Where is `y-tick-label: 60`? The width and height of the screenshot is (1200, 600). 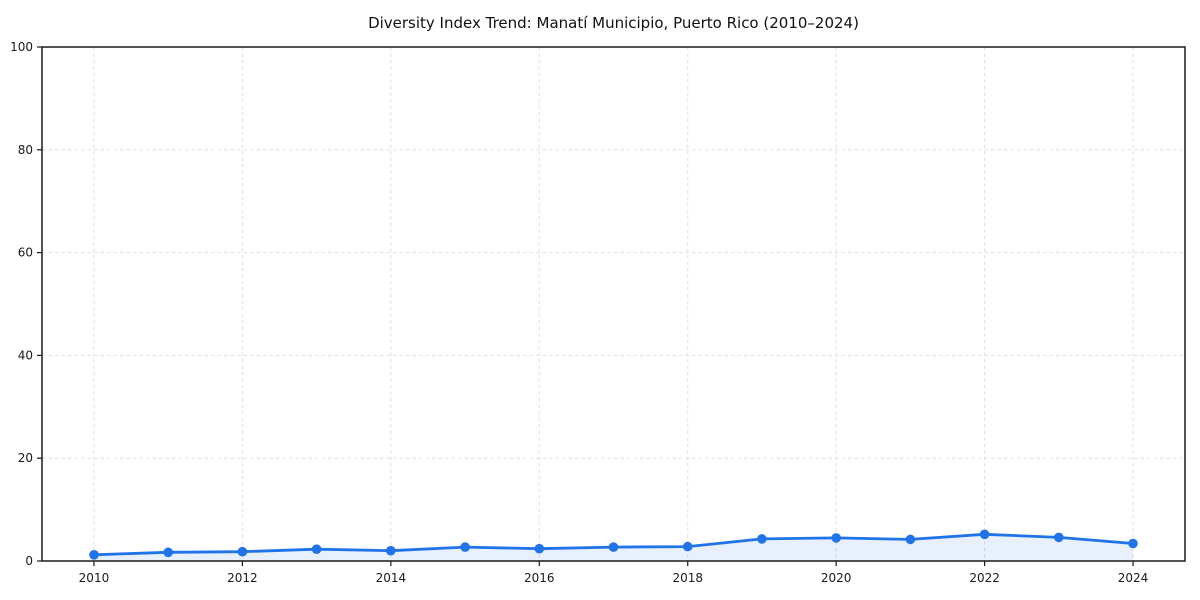 y-tick-label: 60 is located at coordinates (25, 253).